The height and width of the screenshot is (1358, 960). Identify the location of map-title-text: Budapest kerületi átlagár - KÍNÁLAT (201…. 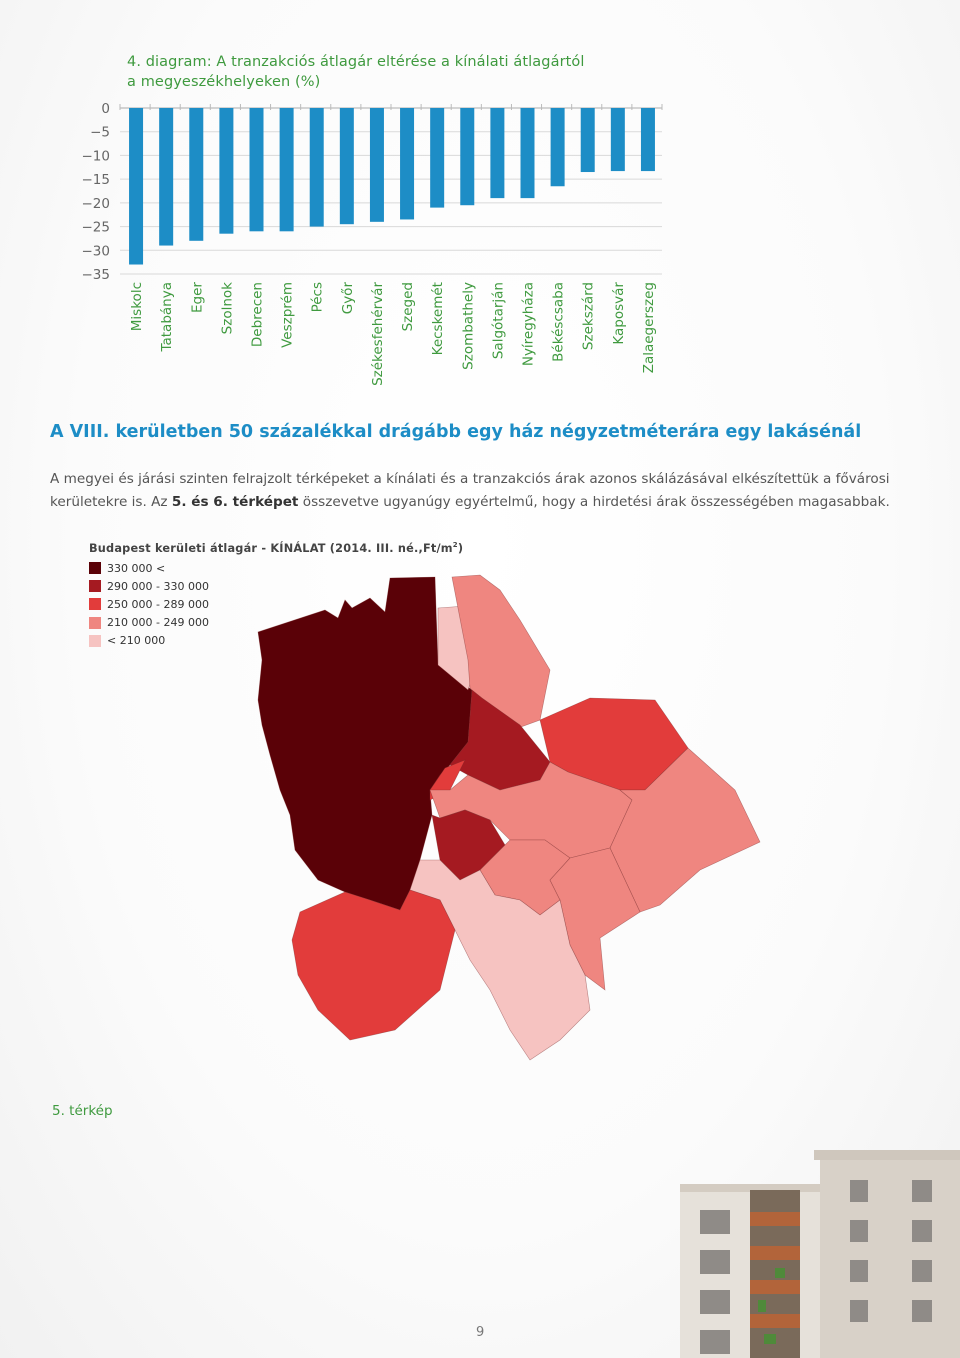
(271, 548).